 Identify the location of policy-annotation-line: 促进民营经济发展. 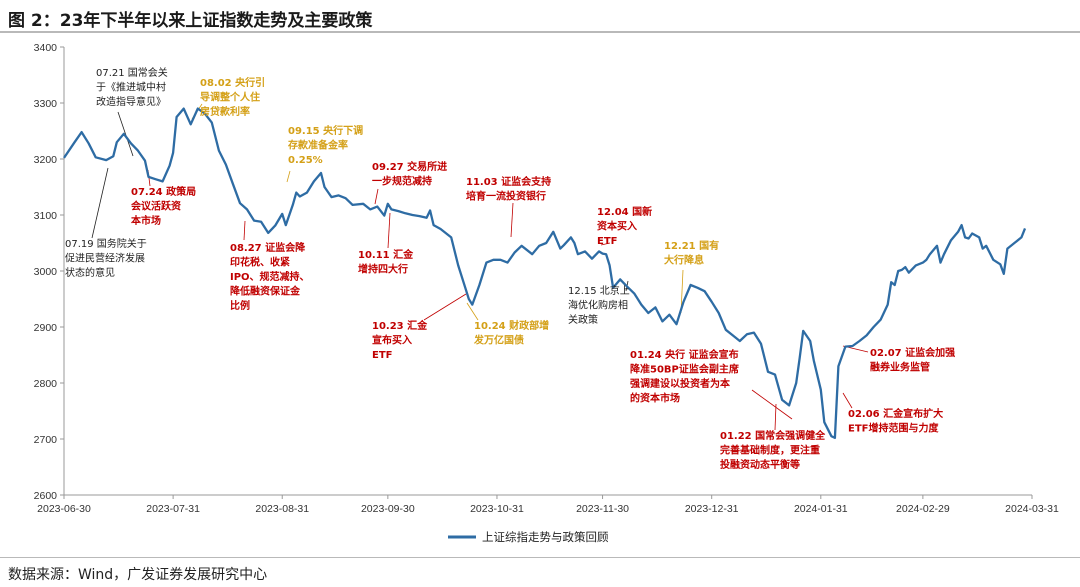
(105, 258).